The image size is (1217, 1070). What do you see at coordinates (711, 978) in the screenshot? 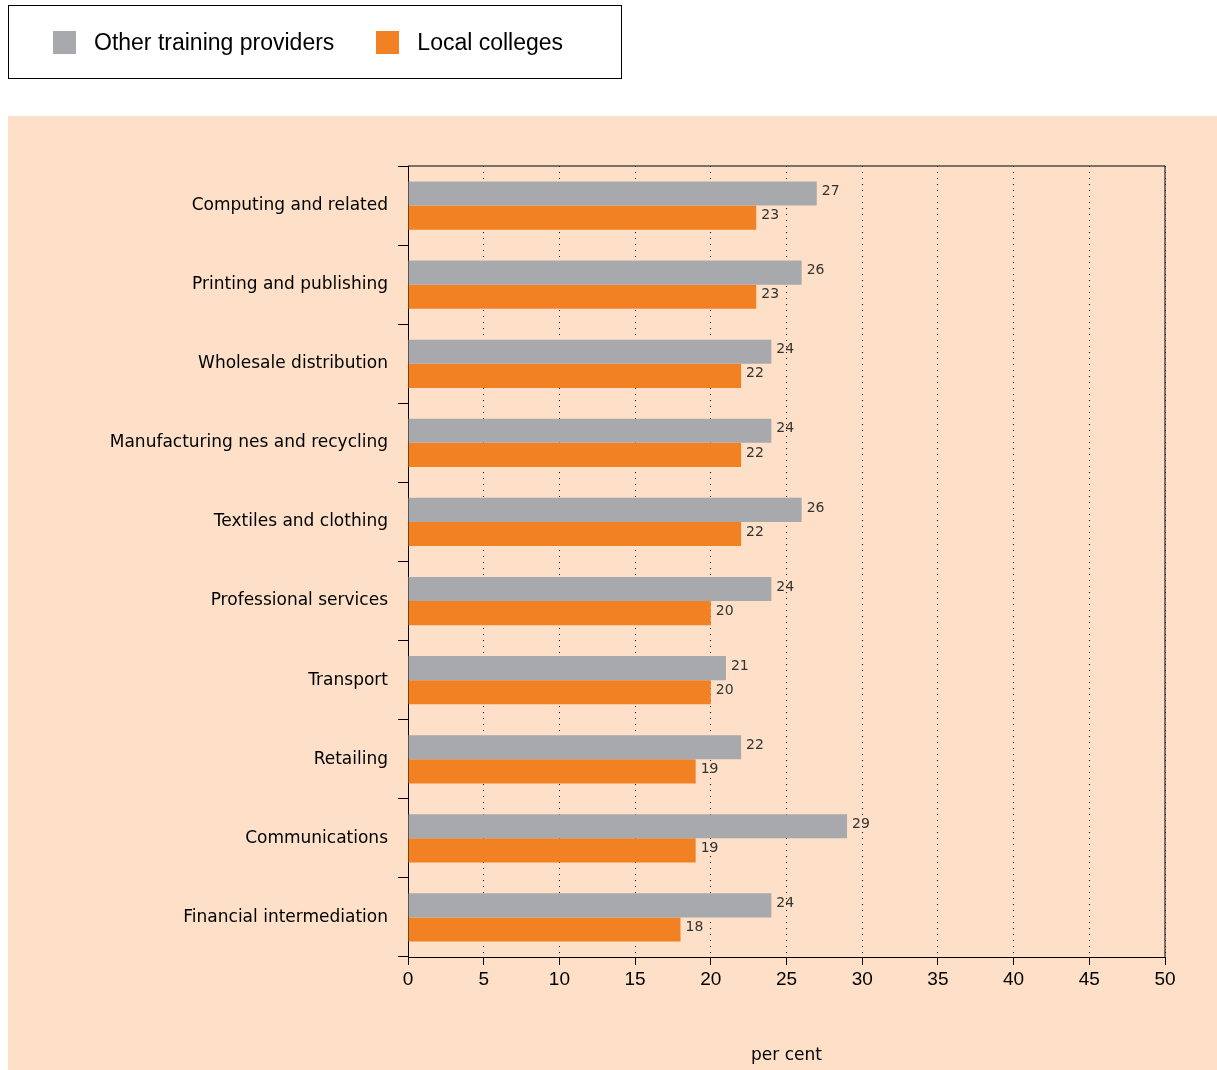
I see `x-tick-label: 20` at bounding box center [711, 978].